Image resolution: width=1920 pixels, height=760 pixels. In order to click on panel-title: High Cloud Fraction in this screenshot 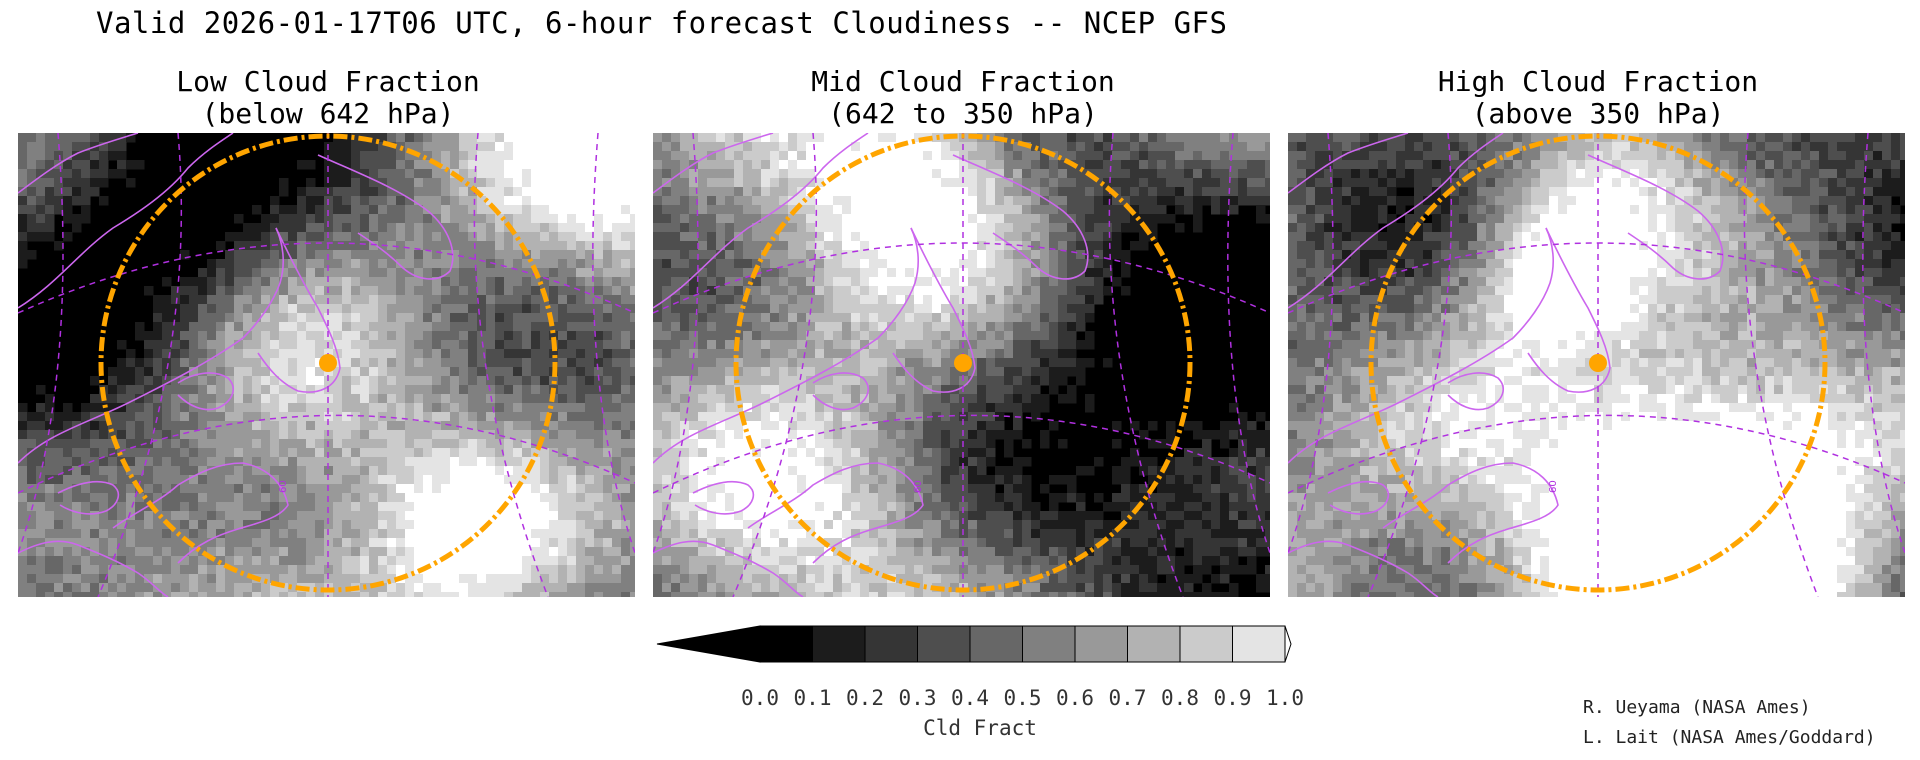, I will do `click(1598, 81)`.